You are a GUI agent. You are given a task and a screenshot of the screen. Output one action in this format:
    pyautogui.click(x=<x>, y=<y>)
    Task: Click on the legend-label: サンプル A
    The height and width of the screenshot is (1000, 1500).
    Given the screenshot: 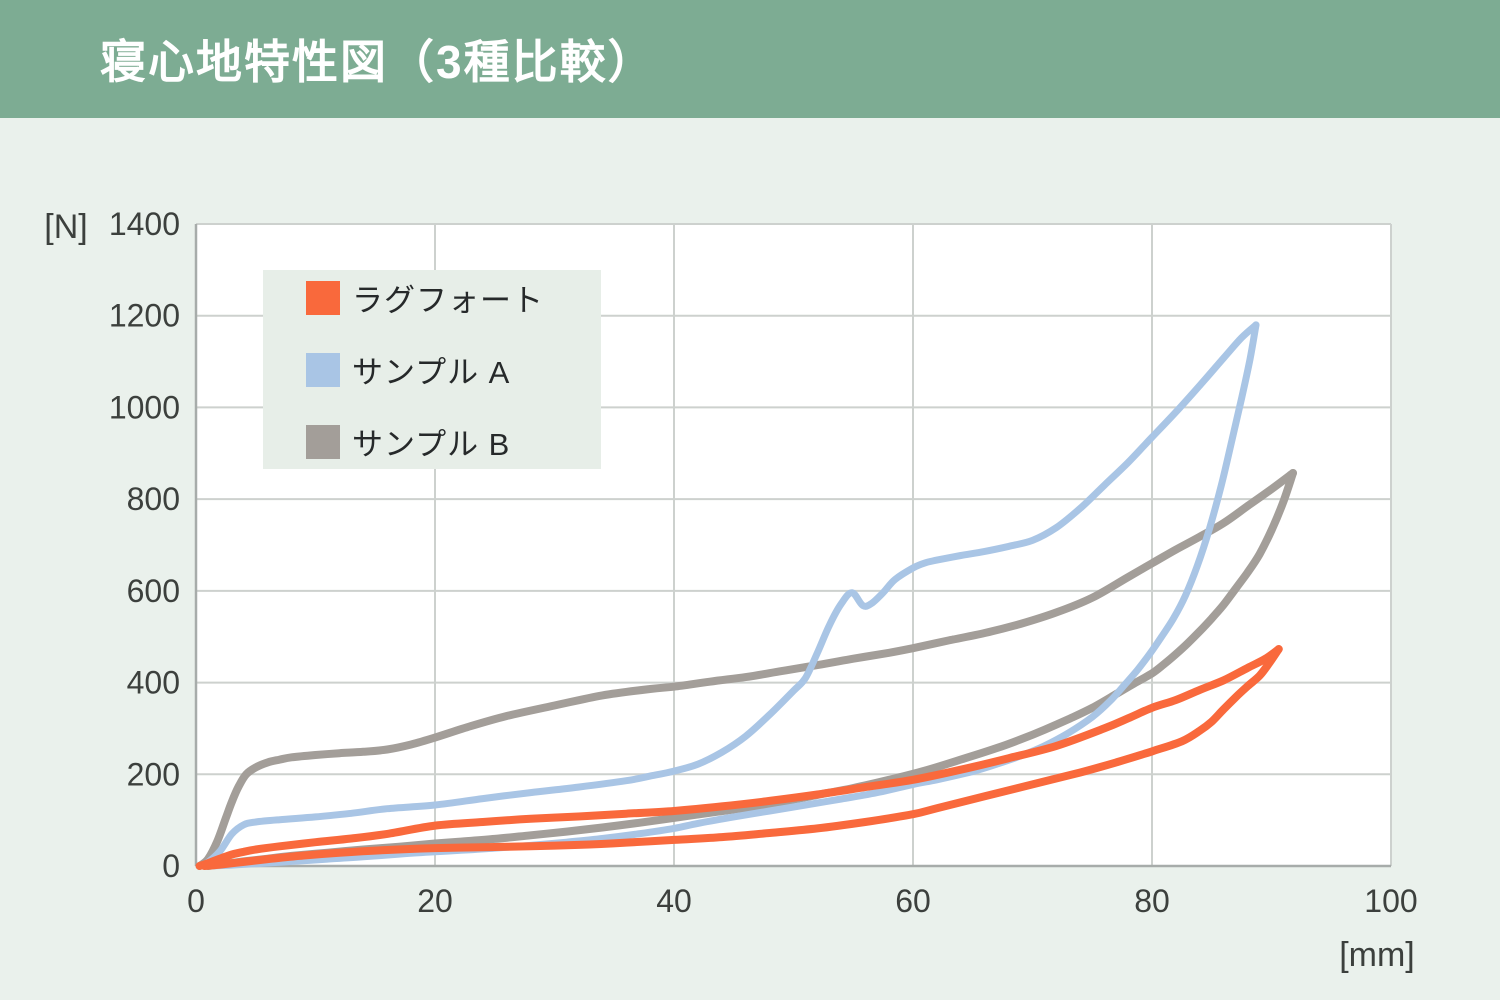 What is the action you would take?
    pyautogui.click(x=431, y=372)
    